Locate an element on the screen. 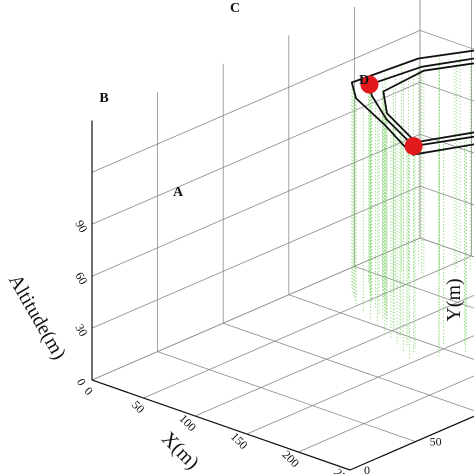  x-tick-200: 200 is located at coordinates (291, 458).